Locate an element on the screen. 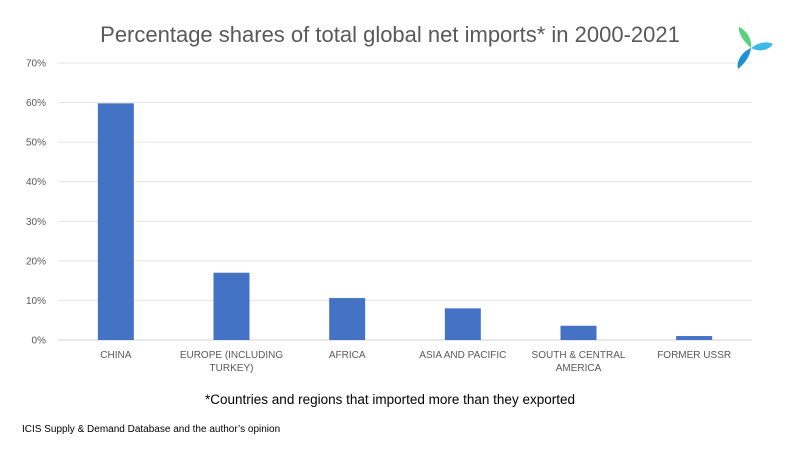 Image resolution: width=800 pixels, height=450 pixels. y-tick-label: 0% is located at coordinates (39, 341).